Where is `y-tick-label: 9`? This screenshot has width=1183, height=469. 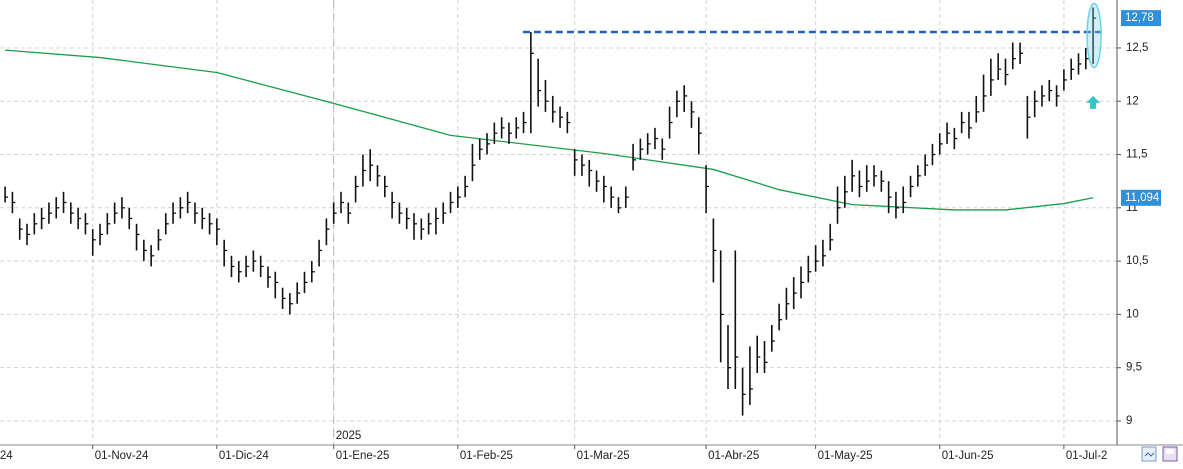 y-tick-label: 9 is located at coordinates (1129, 421).